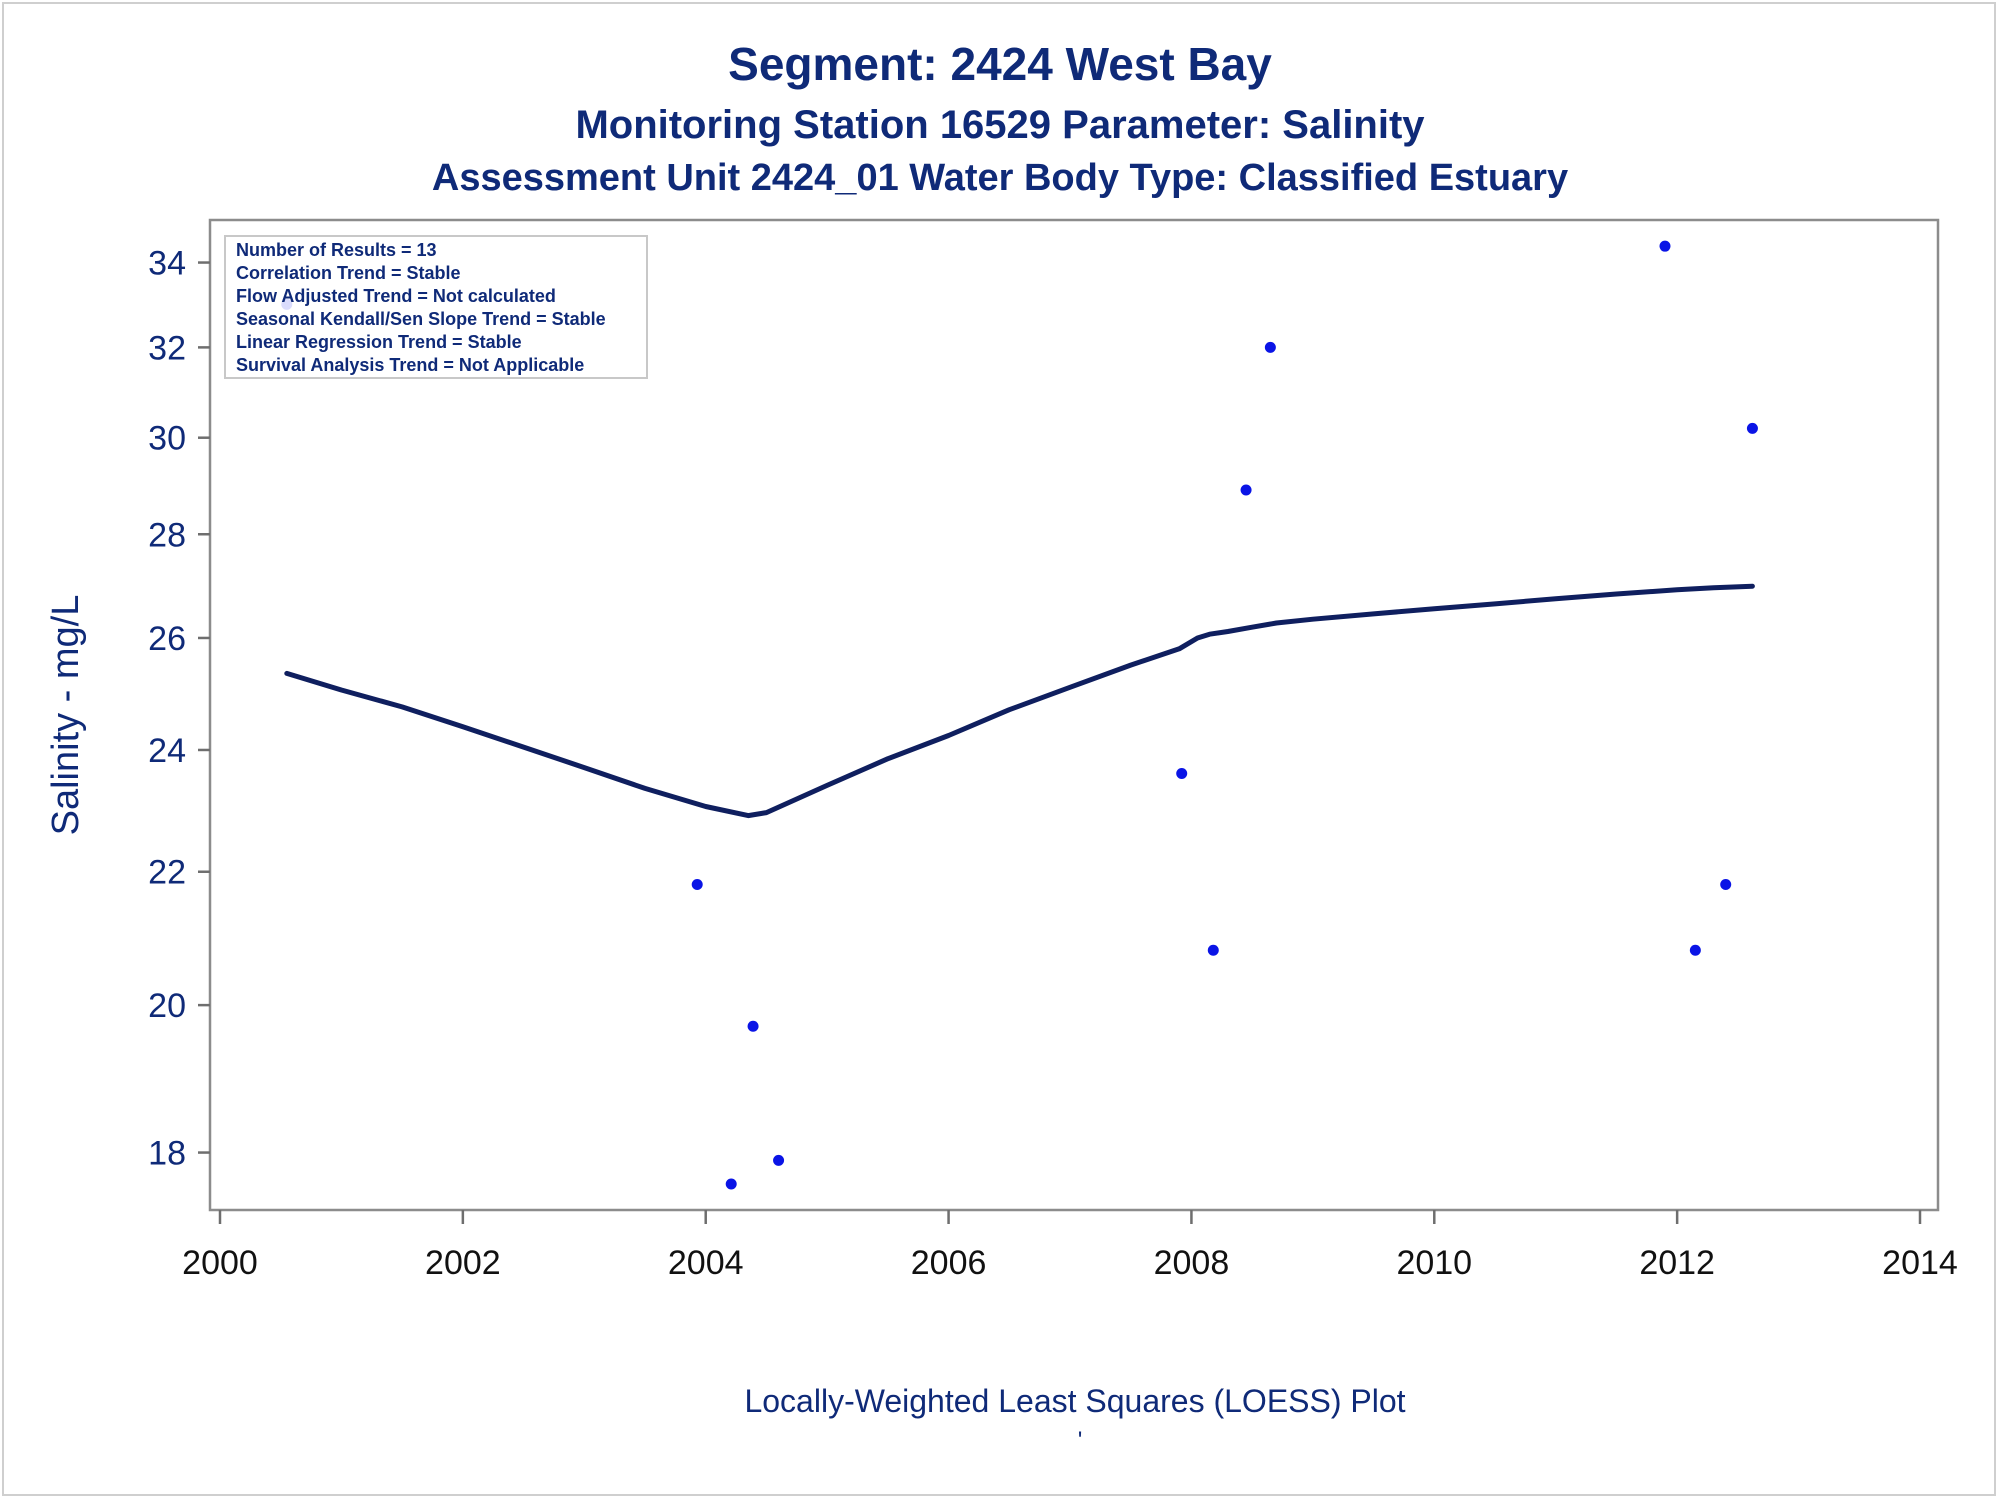  Describe the element at coordinates (66, 715) in the screenshot. I see `y-axis-label: Salinity - mg/L` at that location.